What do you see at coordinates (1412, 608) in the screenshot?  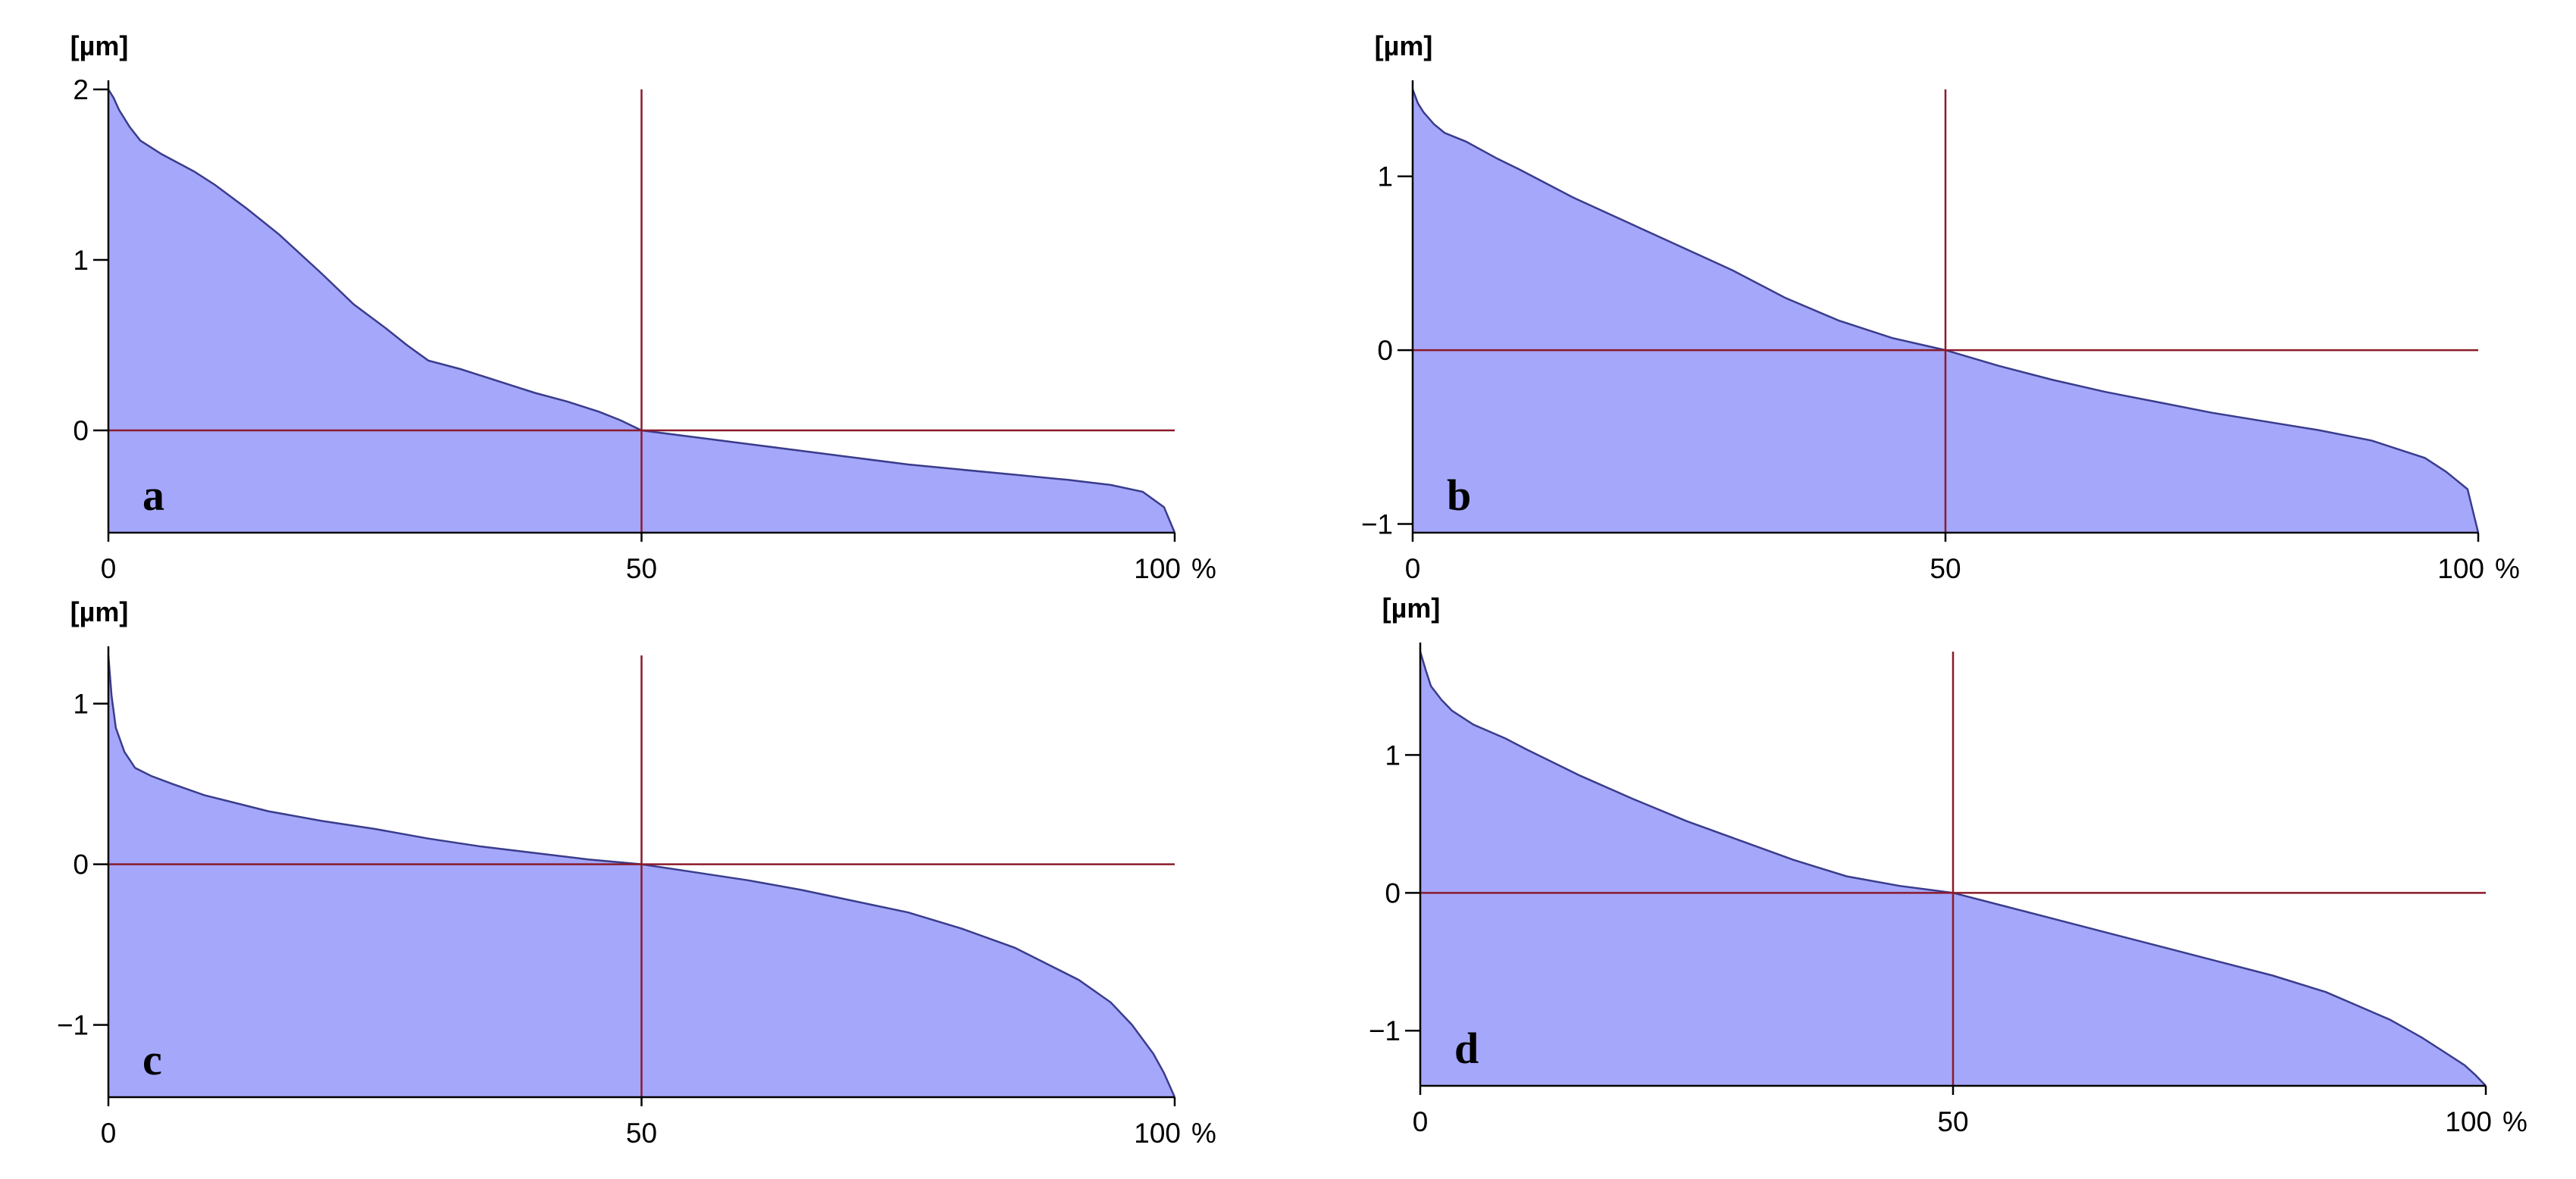 I see `y-unit-label-d: [µm]` at bounding box center [1412, 608].